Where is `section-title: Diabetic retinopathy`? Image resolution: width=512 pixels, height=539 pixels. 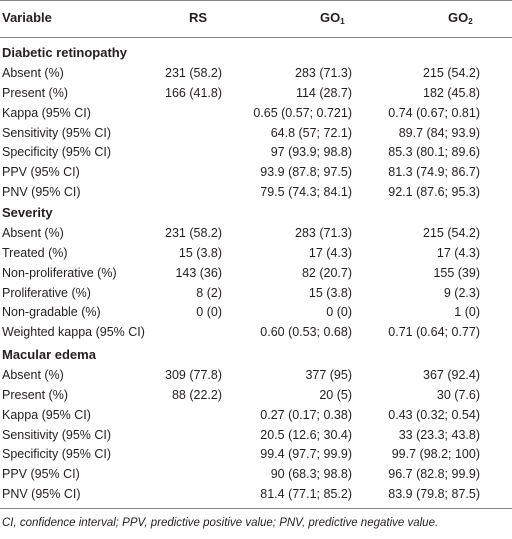 section-title: Diabetic retinopathy is located at coordinates (64, 52).